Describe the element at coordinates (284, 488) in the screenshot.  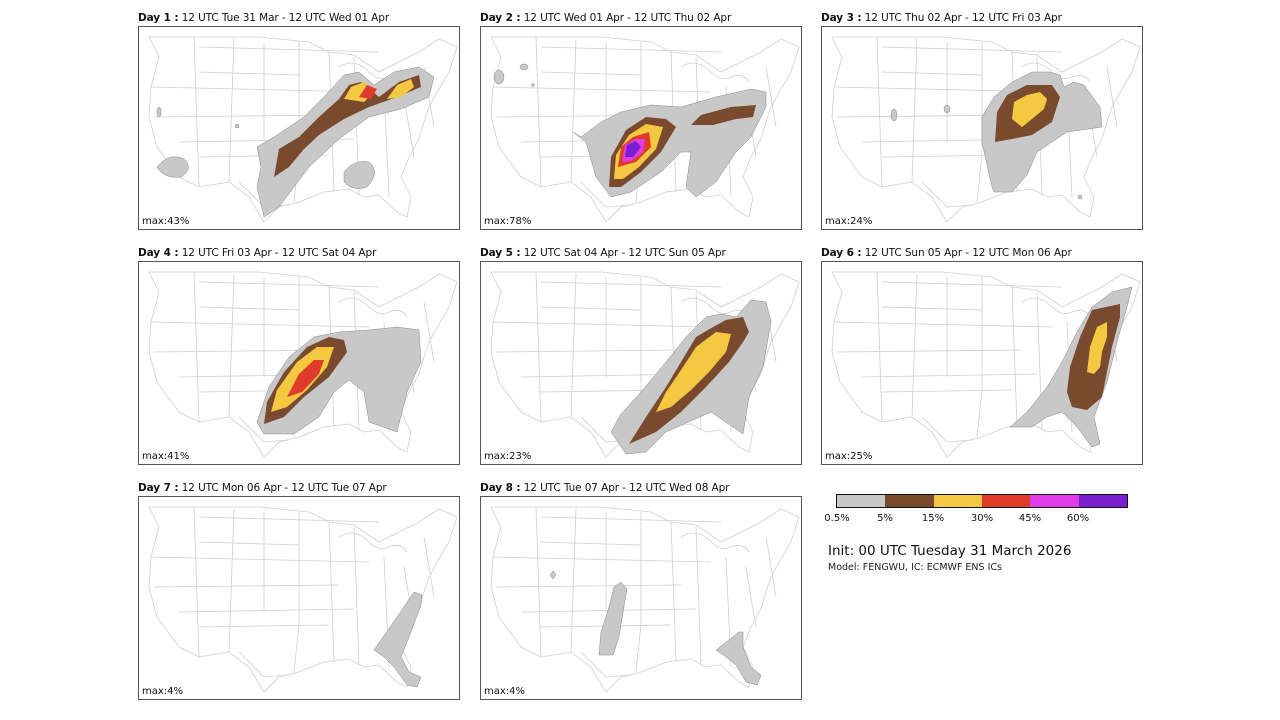
I see `period-label: 12 UTC Mon 06 Apr - 12 UTC Tue 07 Apr` at that location.